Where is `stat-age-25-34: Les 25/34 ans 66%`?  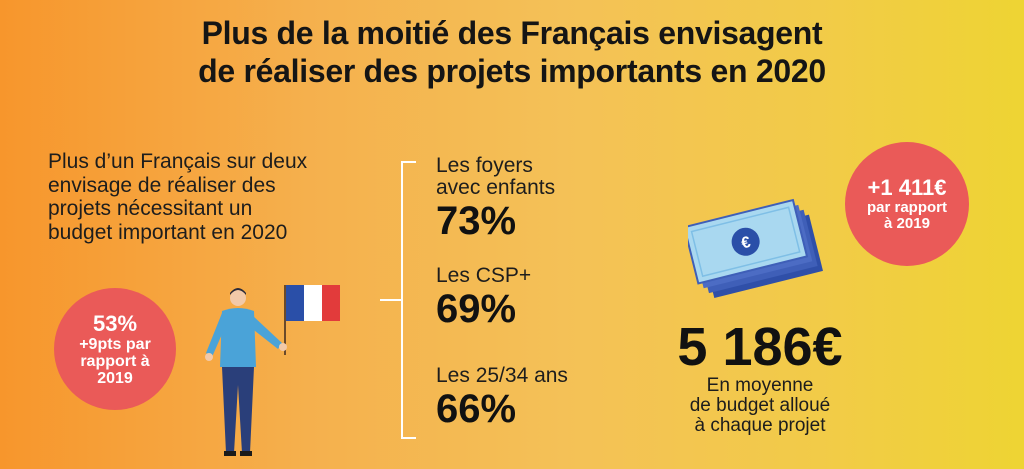 stat-age-25-34: Les 25/34 ans 66% is located at coordinates (502, 398).